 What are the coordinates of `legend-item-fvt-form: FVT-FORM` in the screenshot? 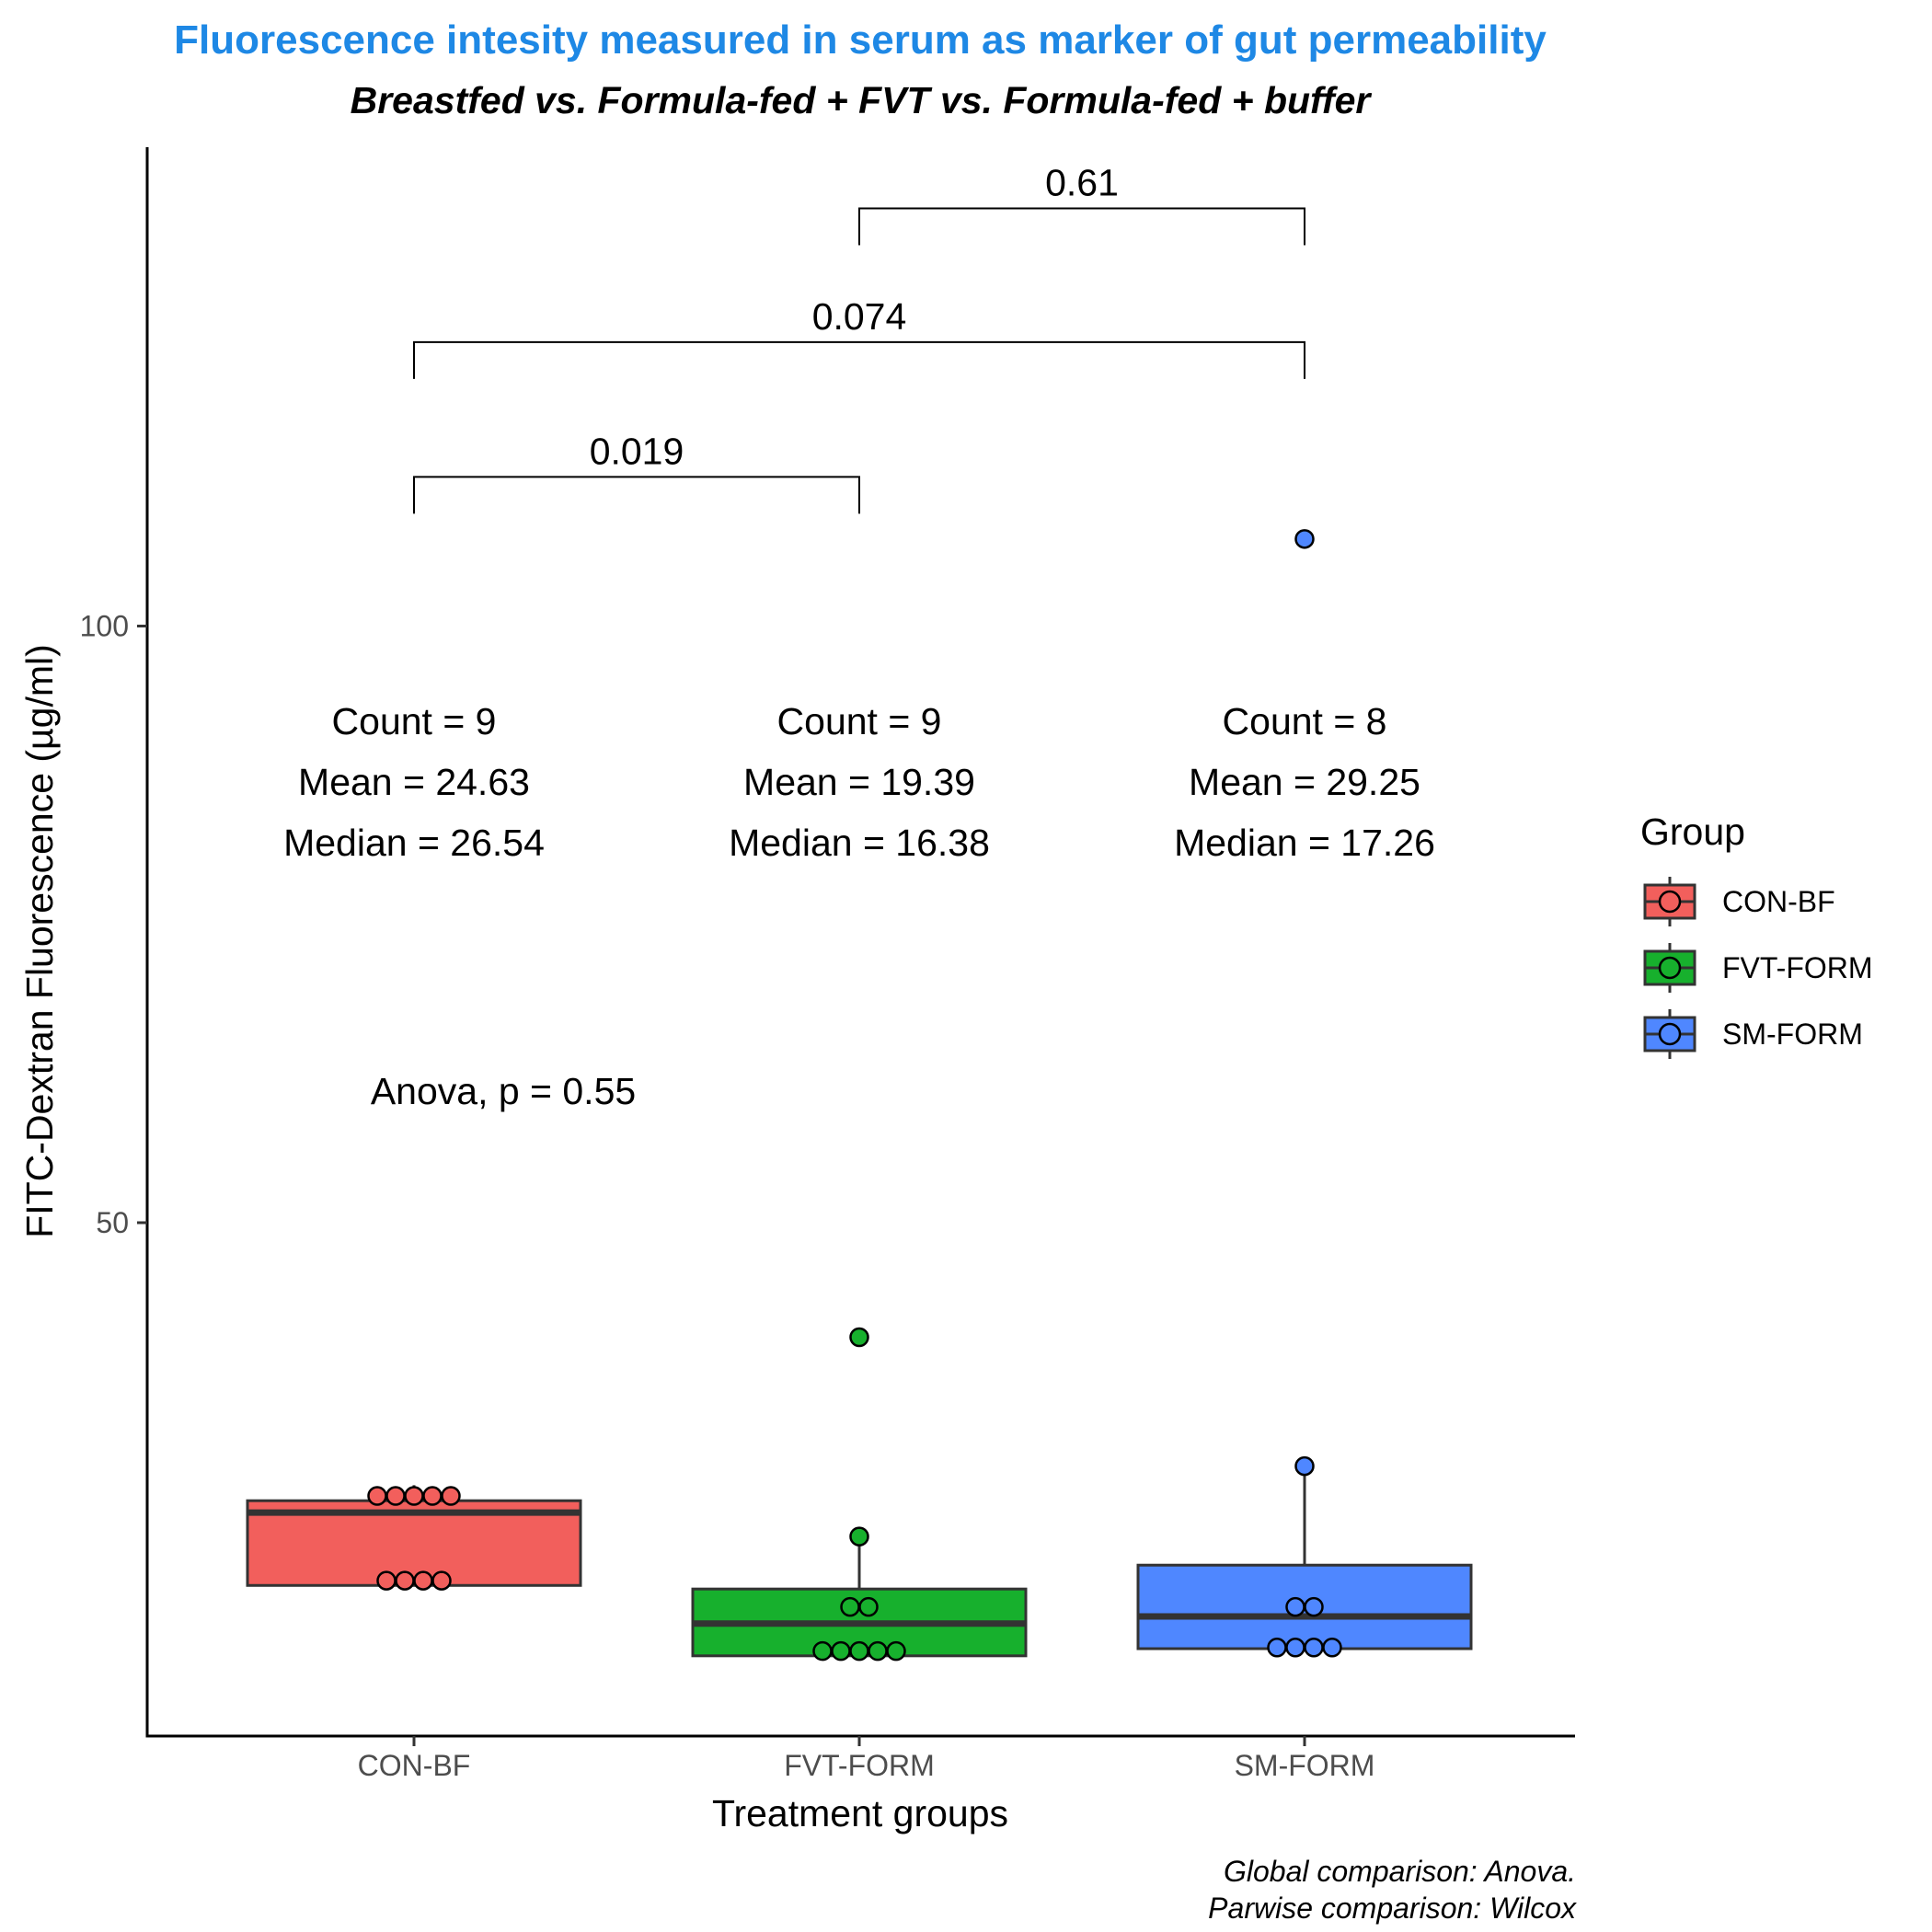 It's located at (1758, 968).